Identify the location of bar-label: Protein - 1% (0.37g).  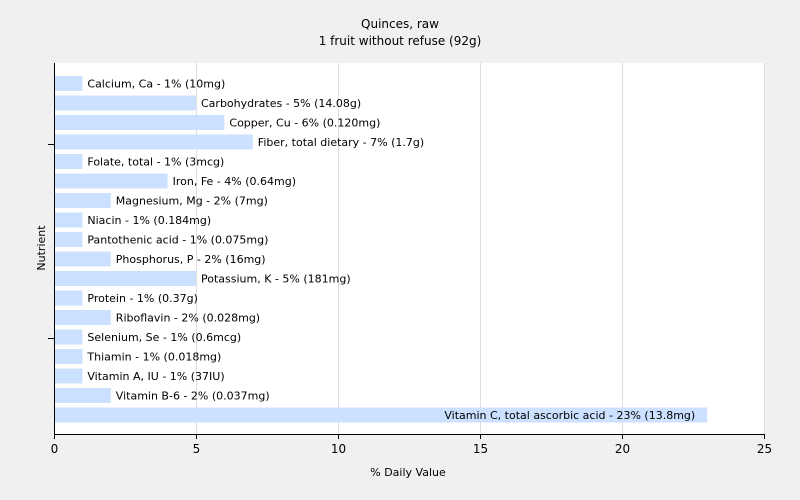
(142, 298).